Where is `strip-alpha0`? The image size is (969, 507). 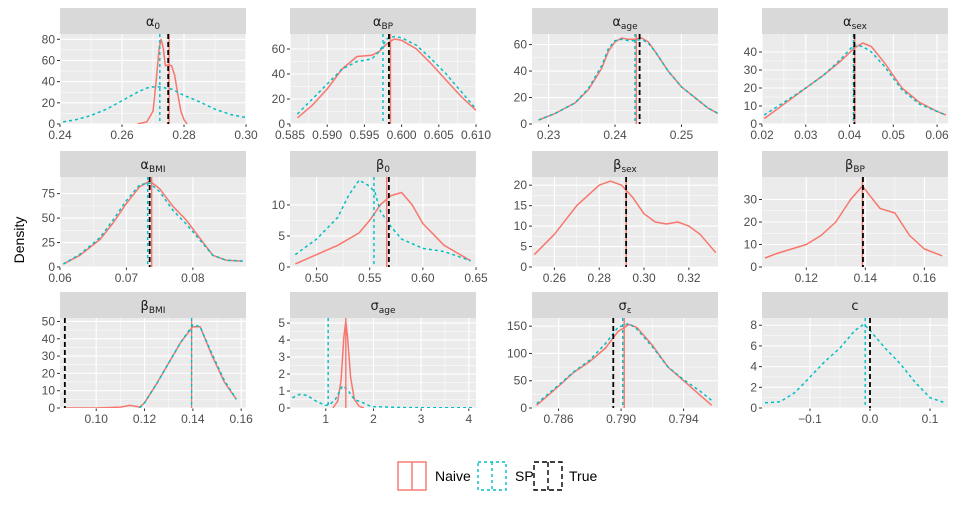 strip-alpha0 is located at coordinates (153, 21).